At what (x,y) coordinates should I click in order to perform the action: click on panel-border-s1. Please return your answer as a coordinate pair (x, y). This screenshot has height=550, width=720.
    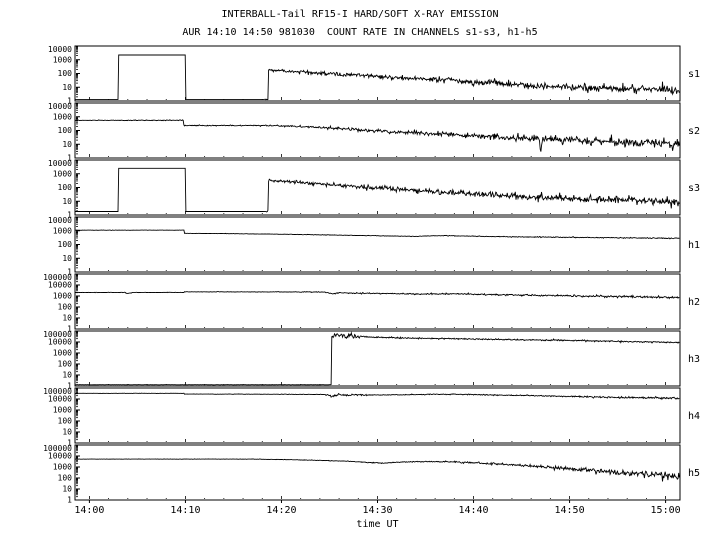
    Looking at the image, I should click on (377, 73).